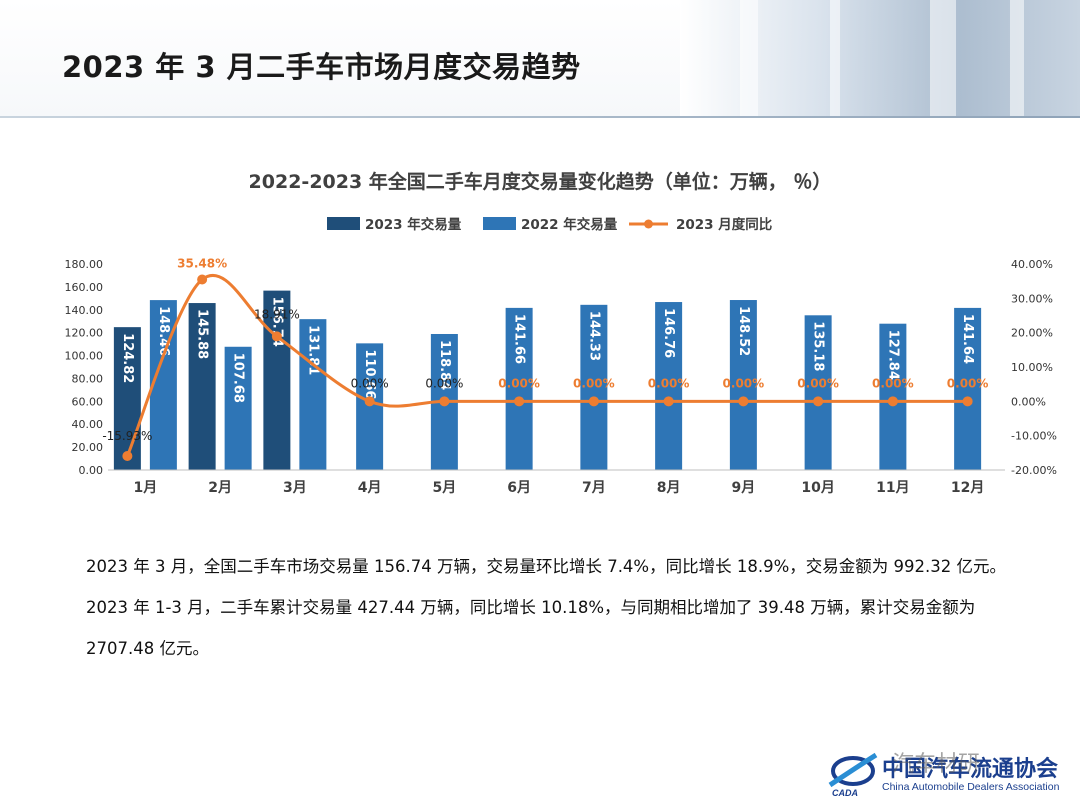 This screenshot has width=1080, height=810. What do you see at coordinates (724, 224) in the screenshot?
I see `legend-label-3: 2023 月度同比` at bounding box center [724, 224].